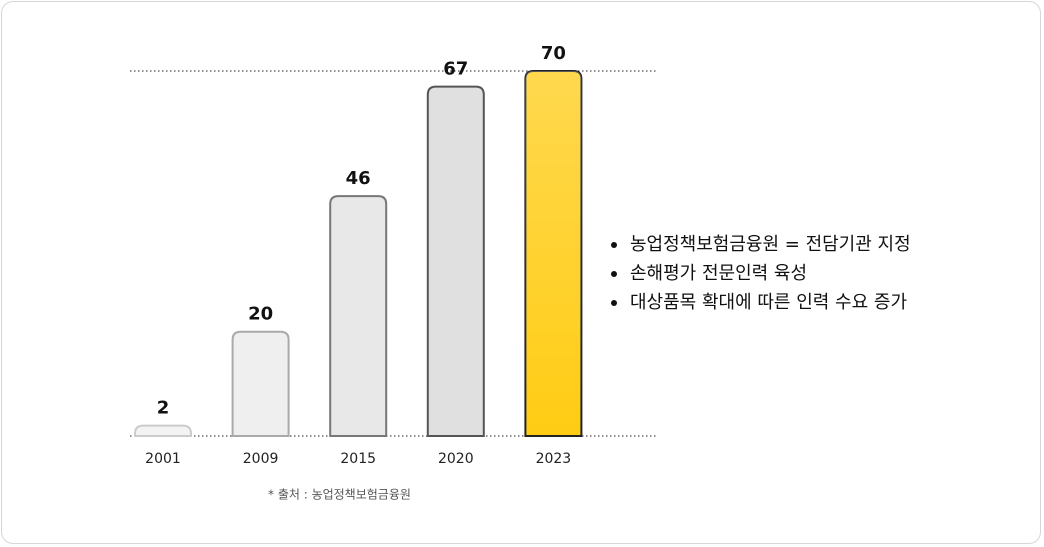 The image size is (1044, 547). I want to click on bullet-text: 대상품목 확대에 따른 인력 수요 증가, so click(768, 302).